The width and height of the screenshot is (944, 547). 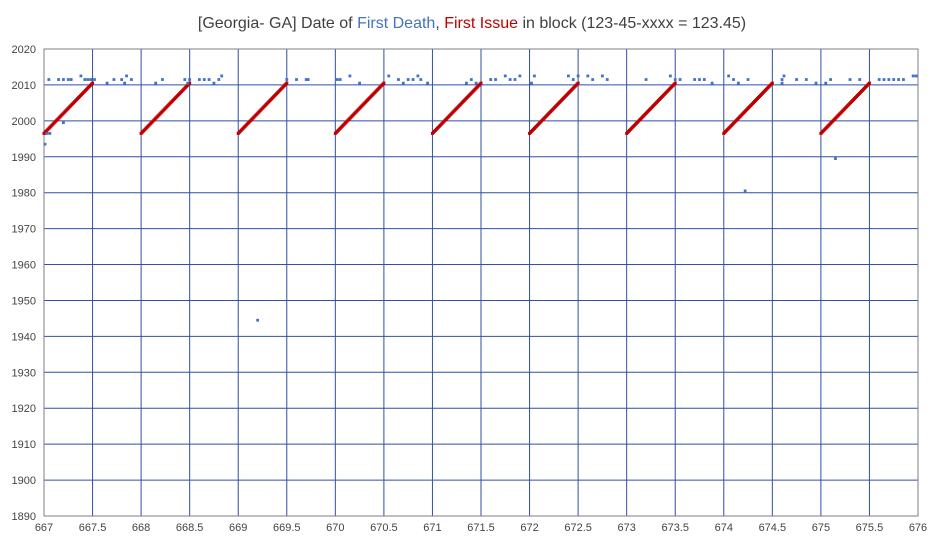 I want to click on x-tick-label: 675, so click(x=821, y=528).